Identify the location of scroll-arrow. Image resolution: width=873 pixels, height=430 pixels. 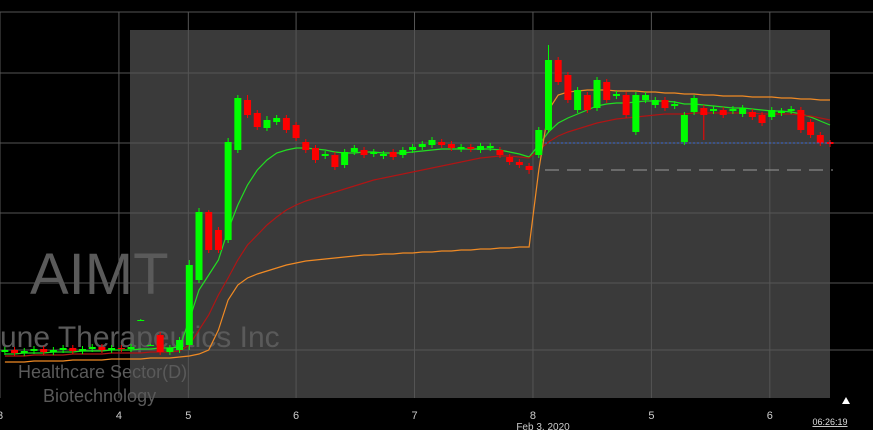
(846, 400).